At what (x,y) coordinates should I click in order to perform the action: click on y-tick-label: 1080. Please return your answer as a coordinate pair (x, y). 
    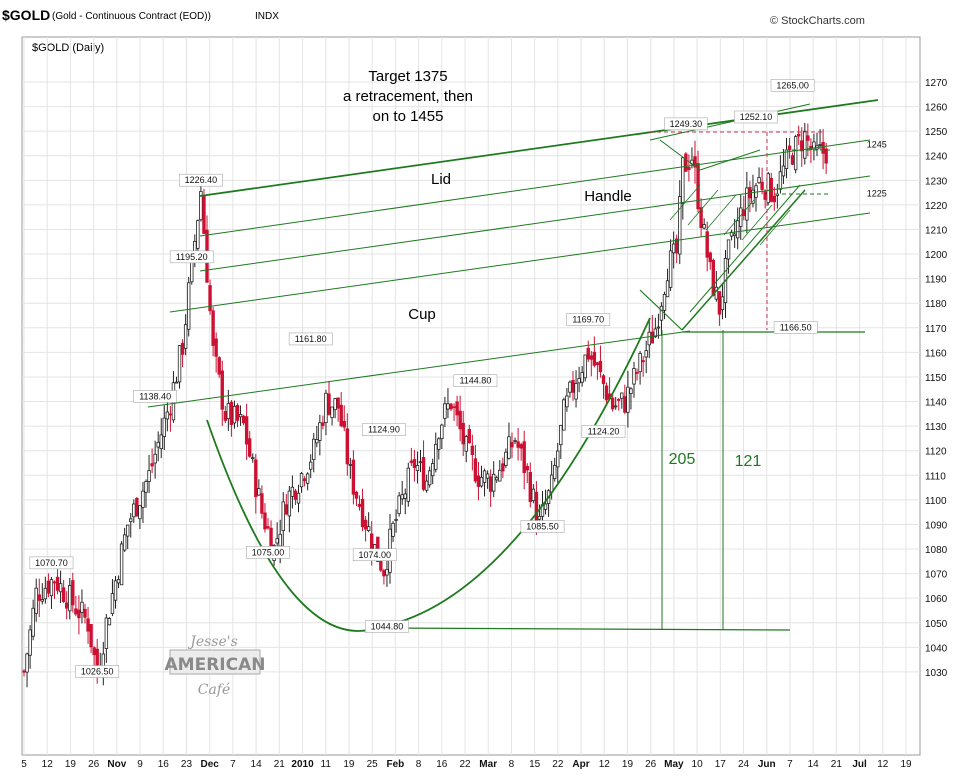
    Looking at the image, I should click on (936, 550).